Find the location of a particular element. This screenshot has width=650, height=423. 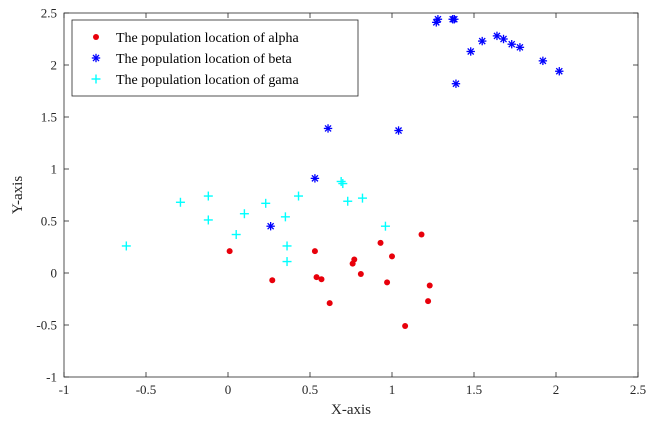

y-tick-label: 1.5 is located at coordinates (49, 117).